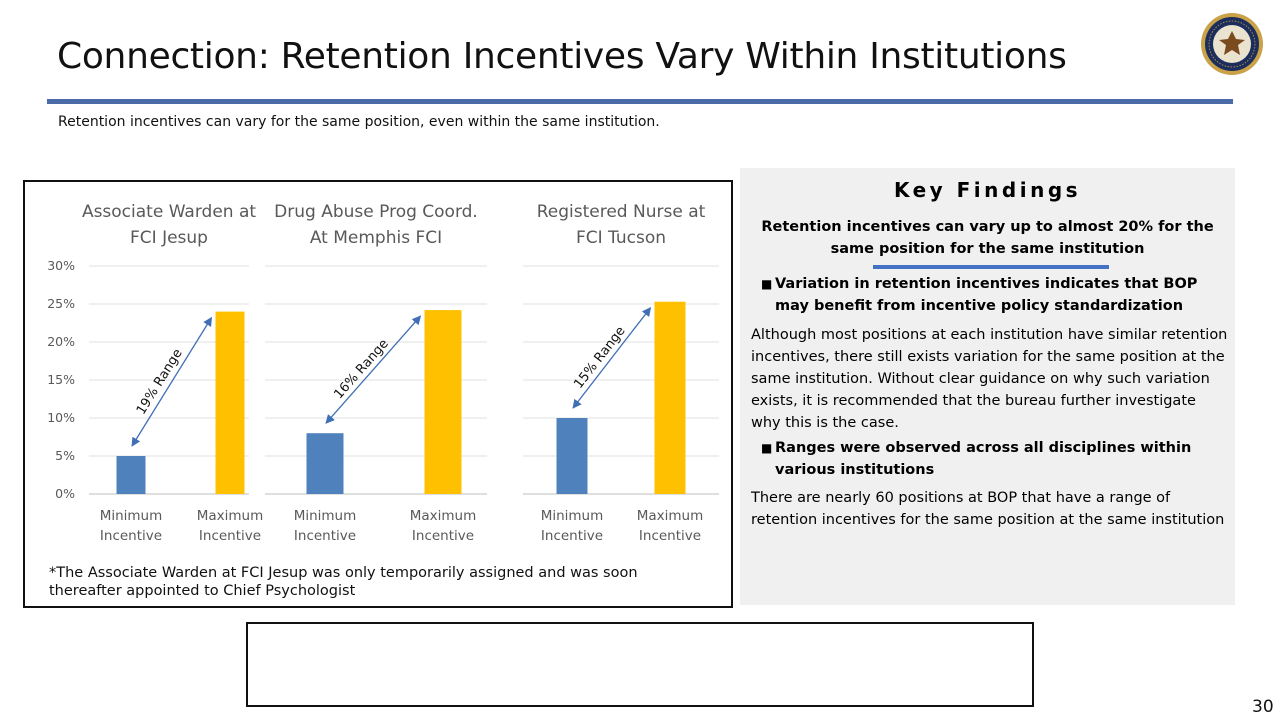 Image resolution: width=1280 pixels, height=720 pixels. I want to click on chart-title: Associate Warden at, so click(169, 212).